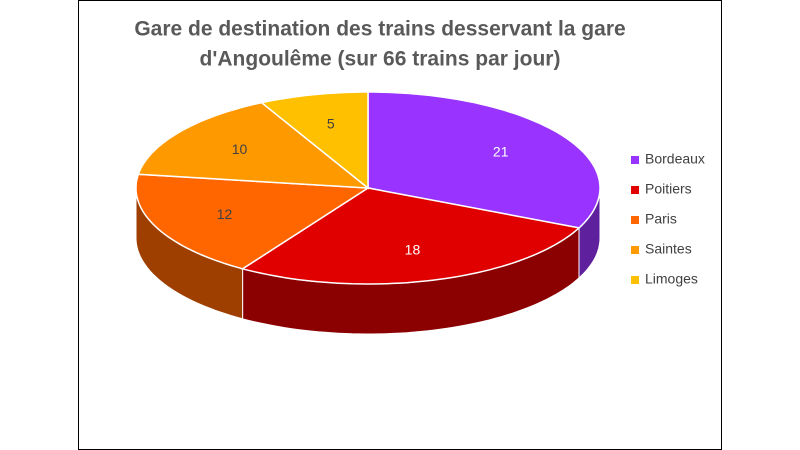 Image resolution: width=800 pixels, height=450 pixels. I want to click on slice-label: 21, so click(501, 151).